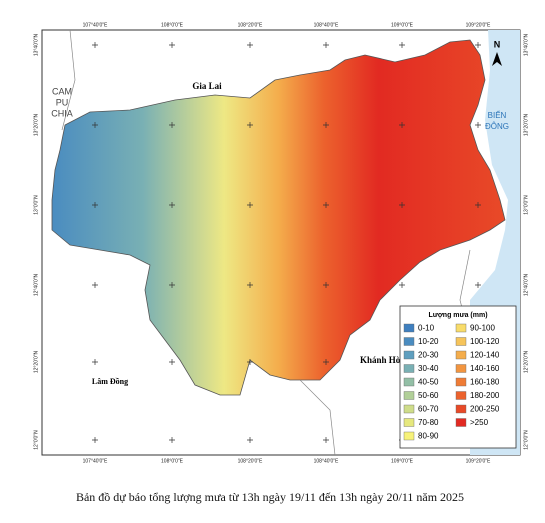 This screenshot has width=545, height=523. Describe the element at coordinates (526, 440) in the screenshot. I see `right-tick-label: 12°0'0"N` at that location.